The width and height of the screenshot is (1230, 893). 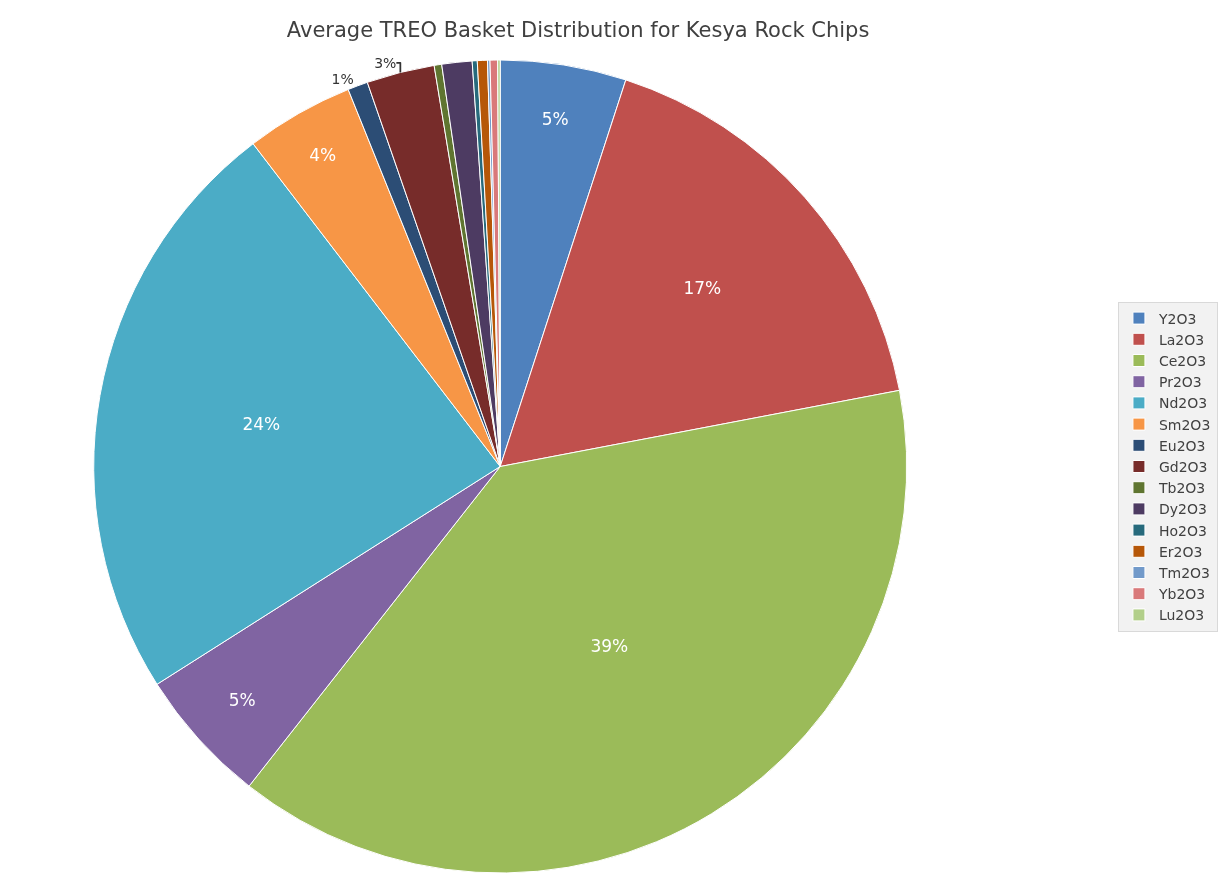 What do you see at coordinates (261, 424) in the screenshot?
I see `data-label: 24%` at bounding box center [261, 424].